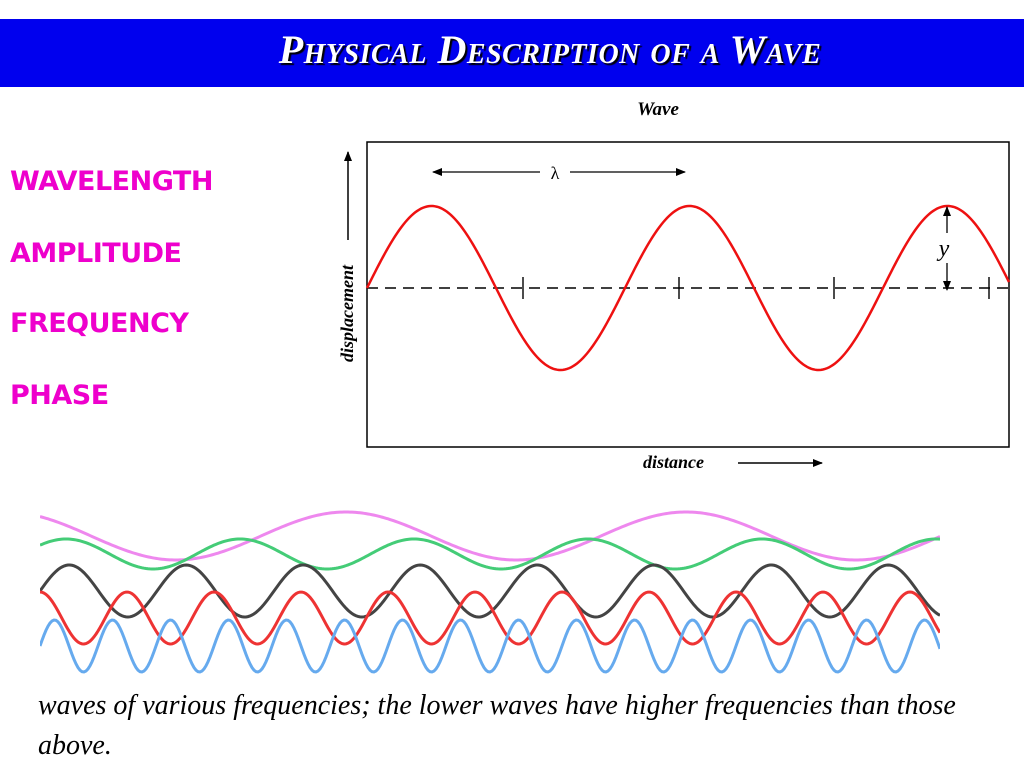 The width and height of the screenshot is (1024, 768). Describe the element at coordinates (96, 253) in the screenshot. I see `term-amplitude: Amplitude` at that location.